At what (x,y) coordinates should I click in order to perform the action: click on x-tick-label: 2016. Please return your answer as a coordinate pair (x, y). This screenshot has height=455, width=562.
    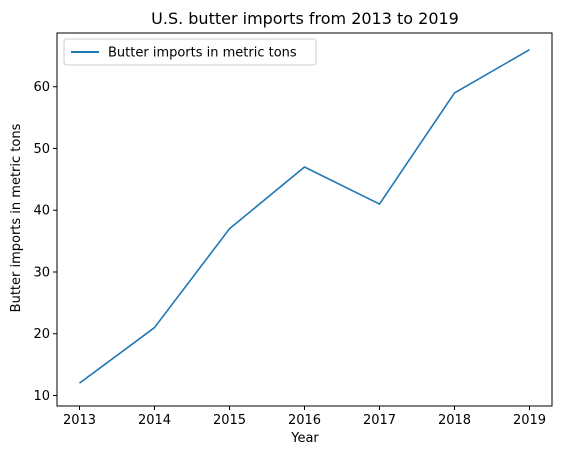
    Looking at the image, I should click on (304, 420).